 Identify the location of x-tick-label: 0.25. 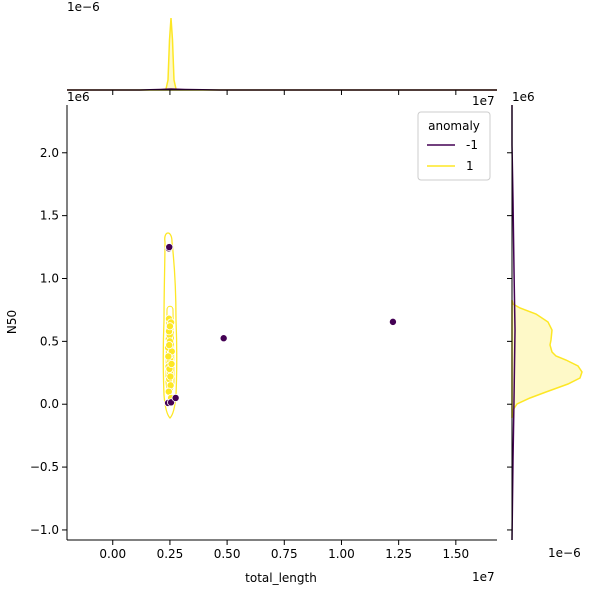
(170, 554).